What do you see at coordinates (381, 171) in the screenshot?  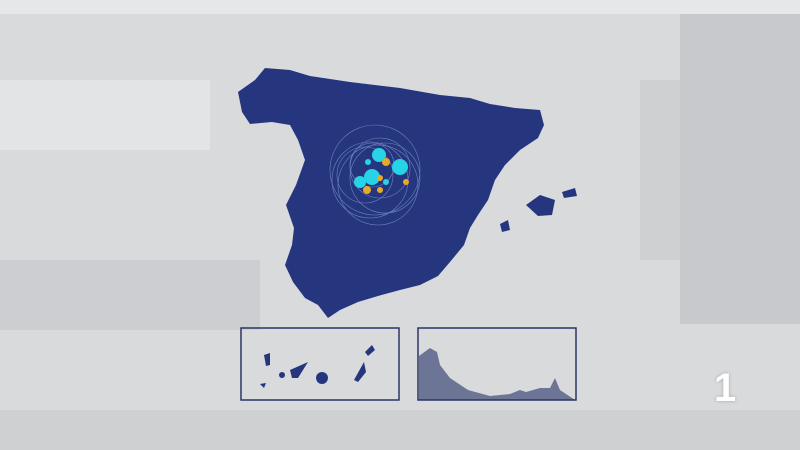 I see `earthquake-markers` at bounding box center [381, 171].